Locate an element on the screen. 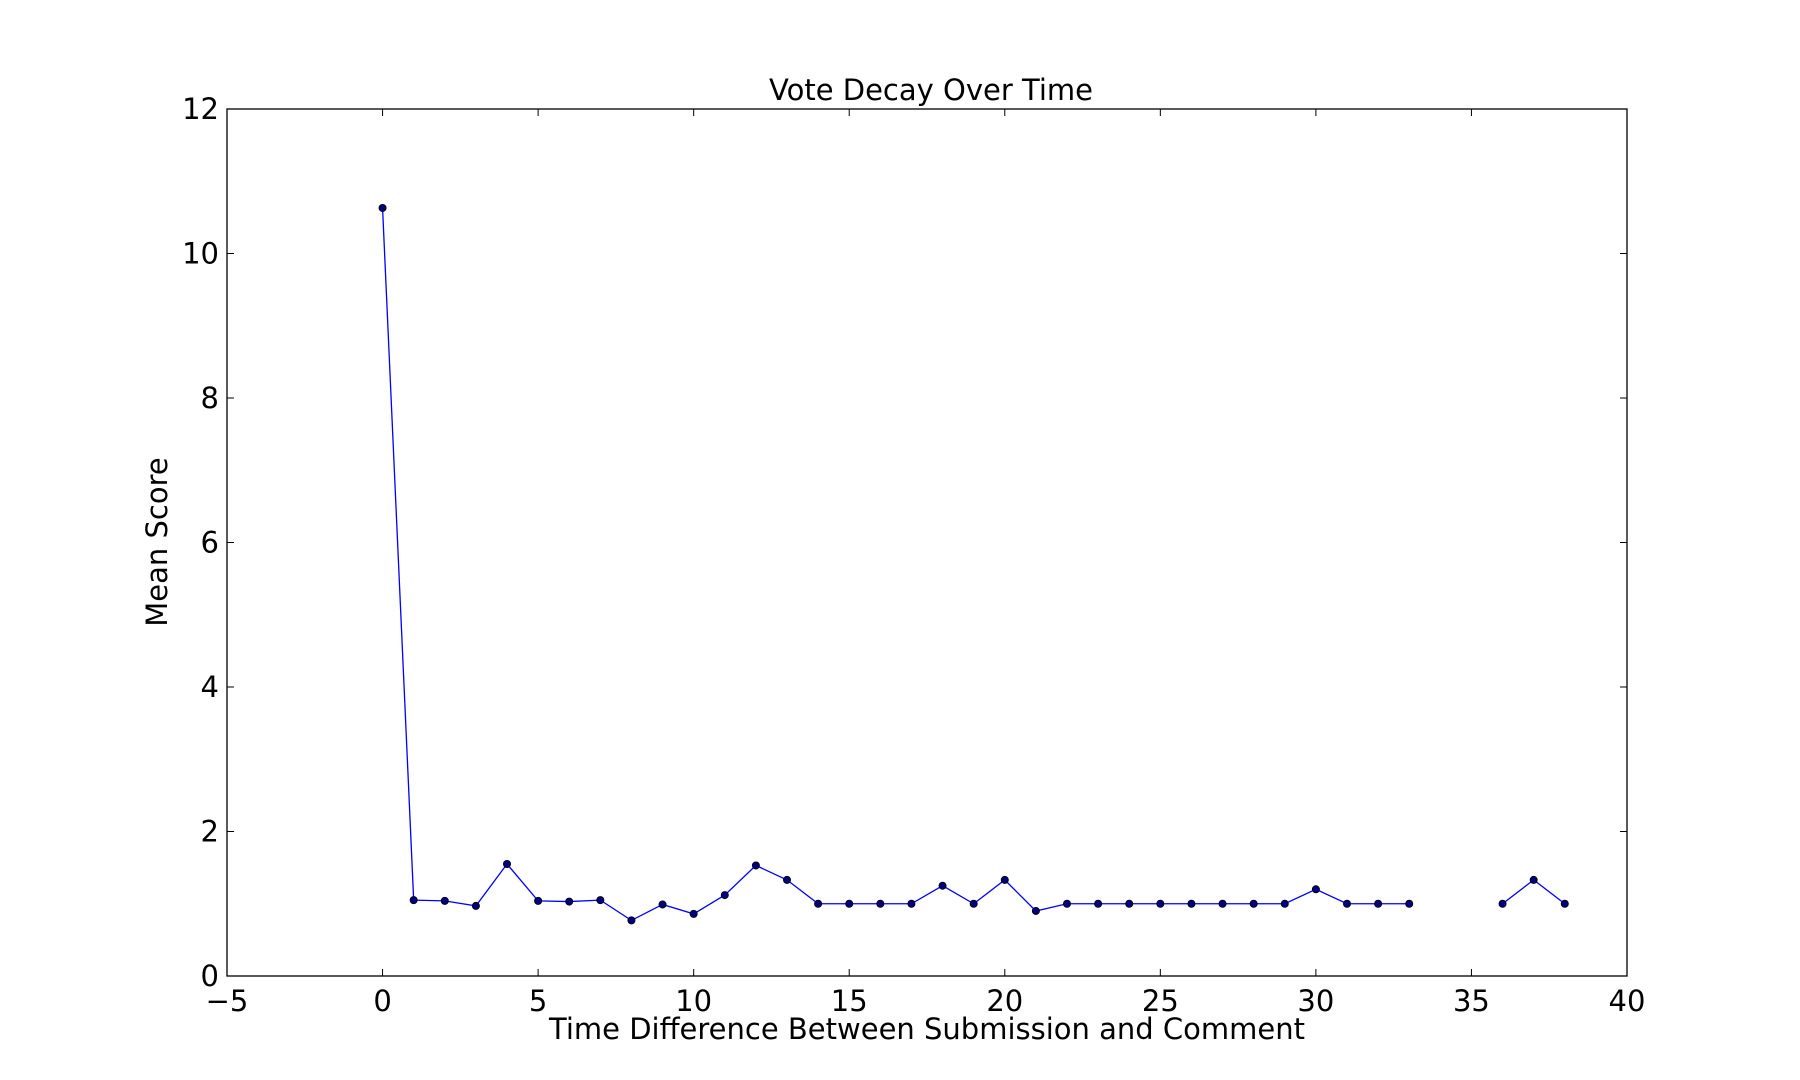 The image size is (1800, 1080). y-tick-label: 8 is located at coordinates (210, 398).